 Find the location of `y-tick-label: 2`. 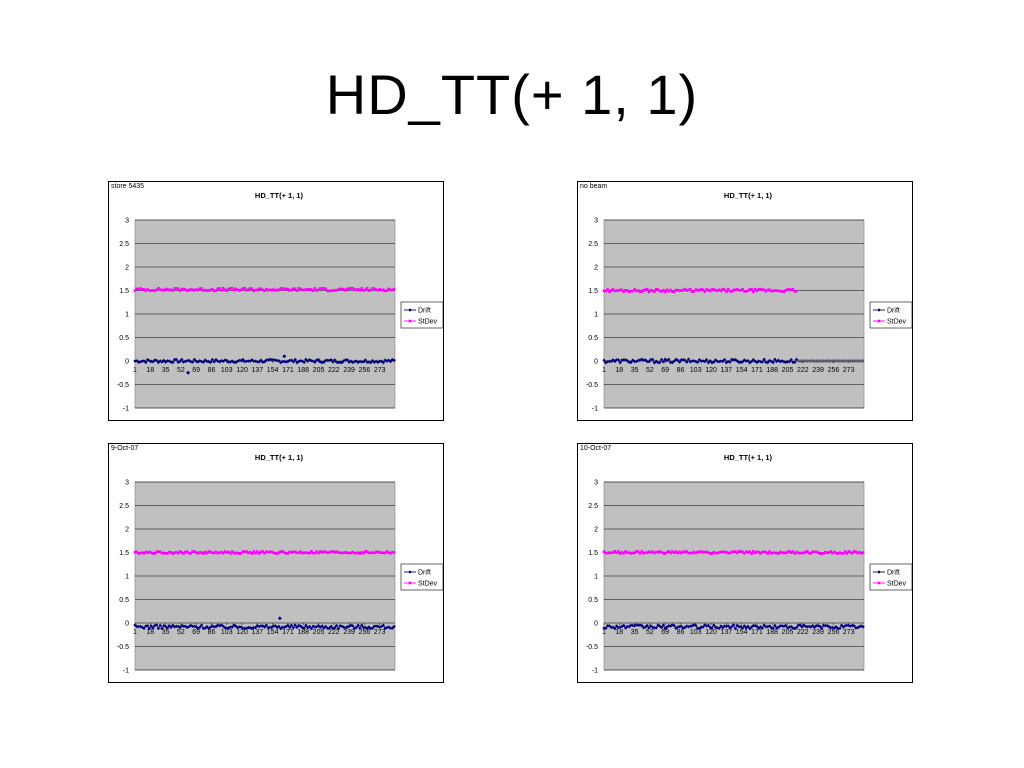

y-tick-label: 2 is located at coordinates (596, 530).